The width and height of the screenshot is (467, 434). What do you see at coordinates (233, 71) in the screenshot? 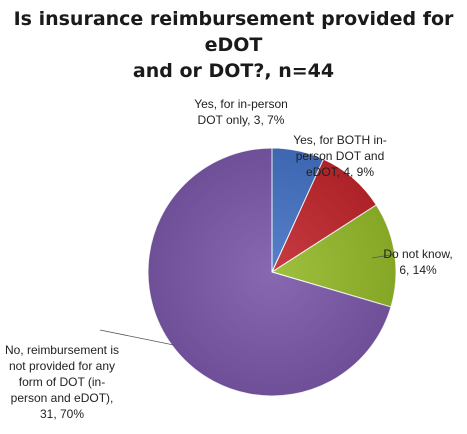
I see `chart-title-line-2: and or DOT?, n=44` at bounding box center [233, 71].